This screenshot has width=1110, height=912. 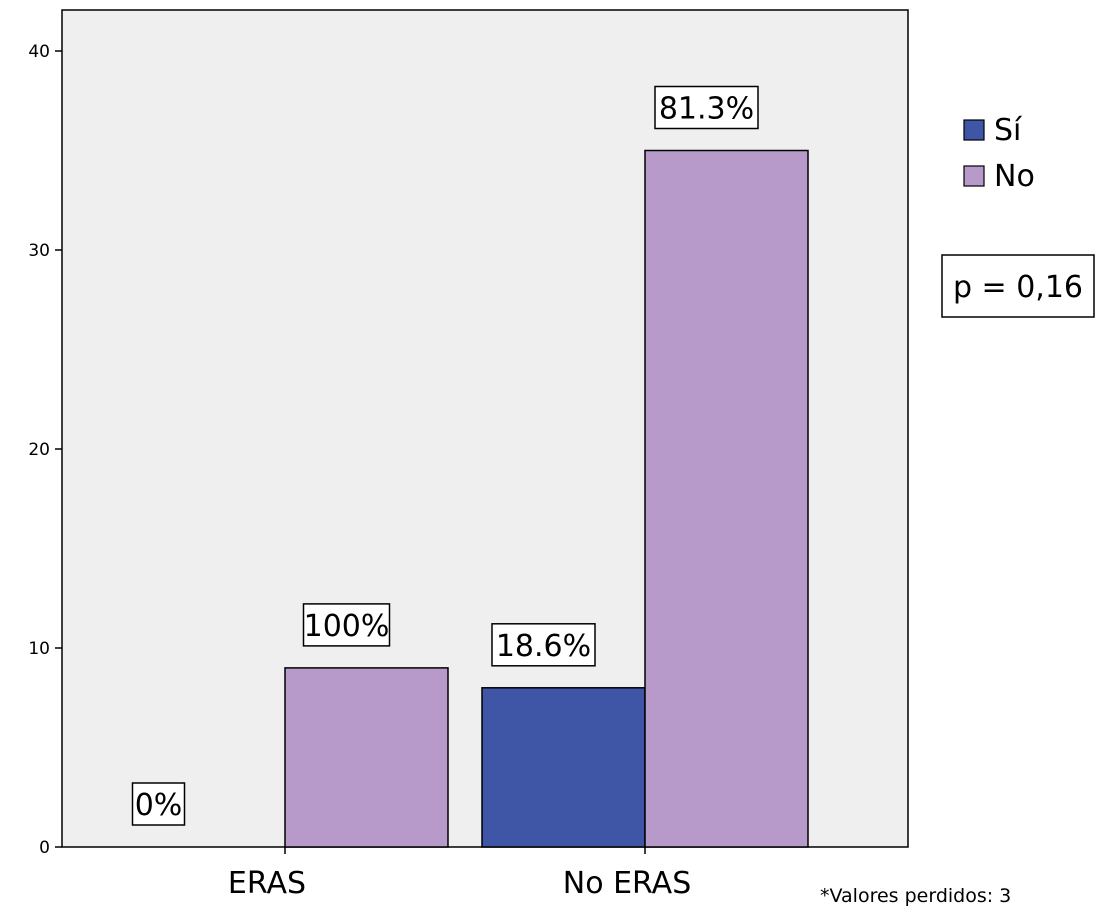 I want to click on data-label: 81.3%, so click(x=706, y=109).